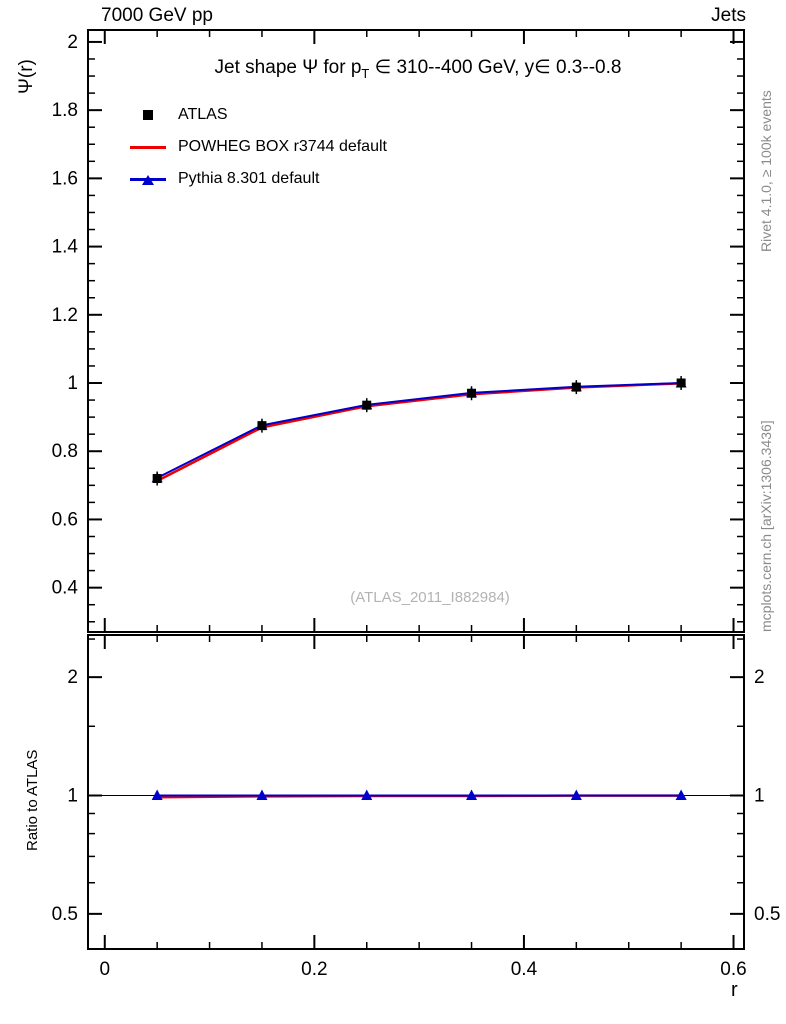 The image size is (786, 1024). What do you see at coordinates (257, 115) in the screenshot?
I see `legend-item-atlas: ATLAS` at bounding box center [257, 115].